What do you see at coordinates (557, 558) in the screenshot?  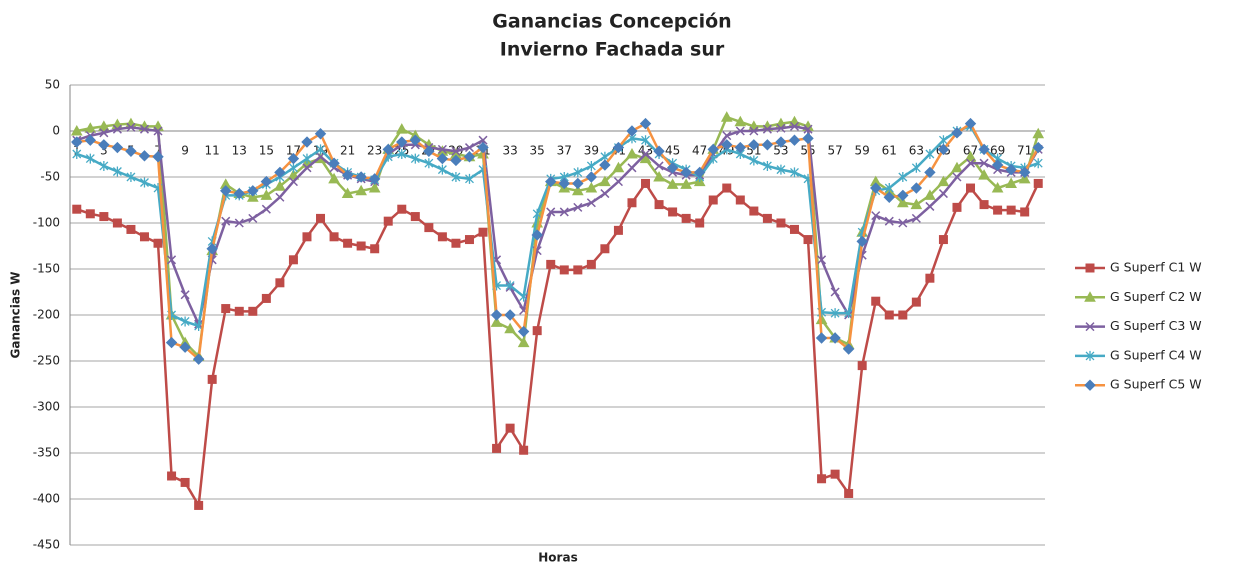 I see `x-axis-title: Horas` at bounding box center [557, 558].